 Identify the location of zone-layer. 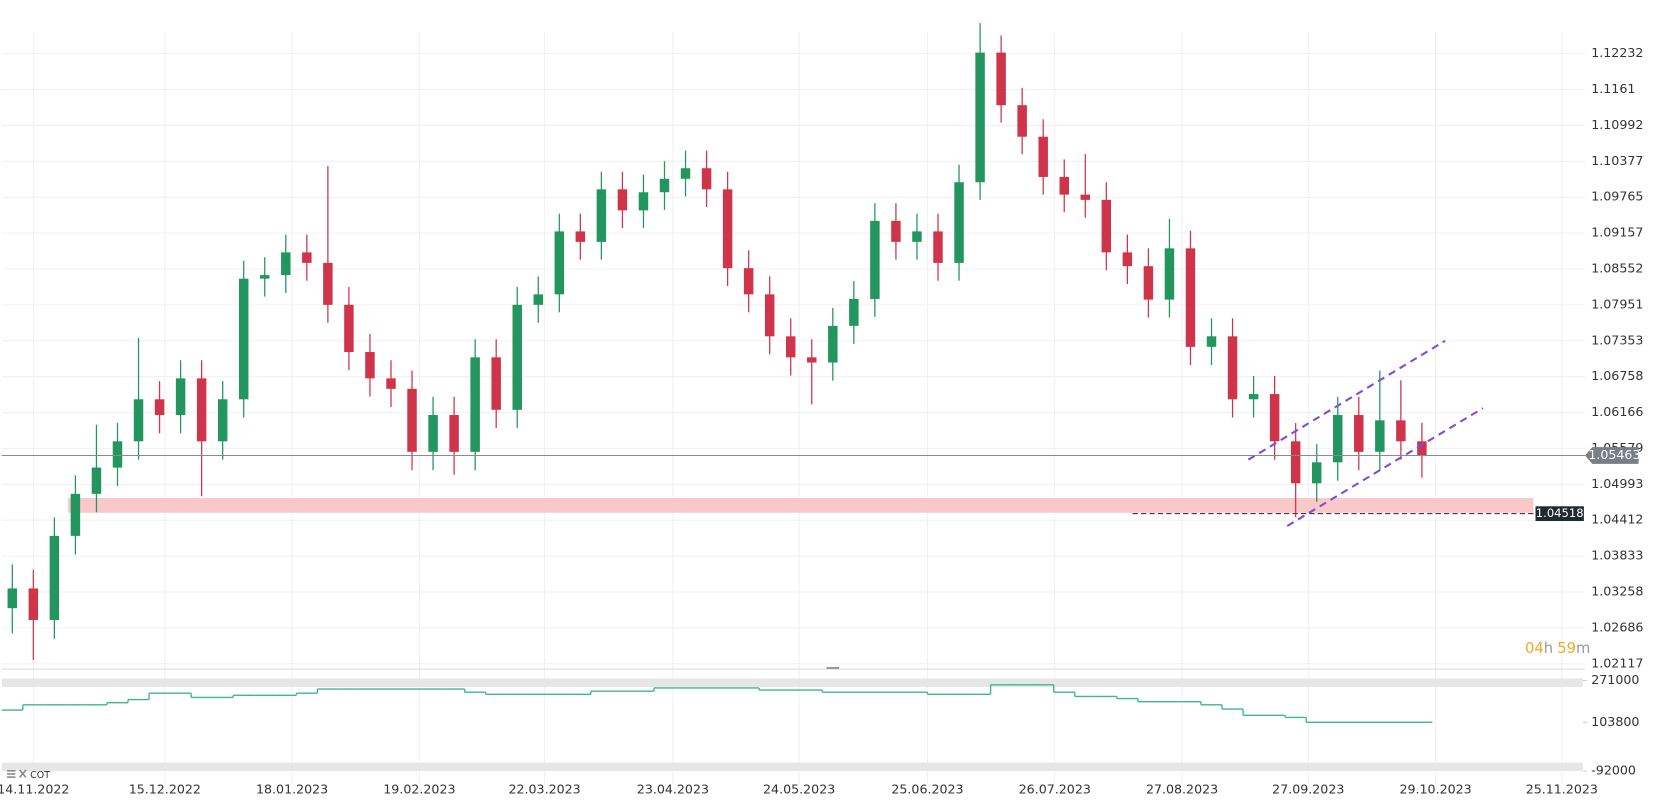
(801, 506).